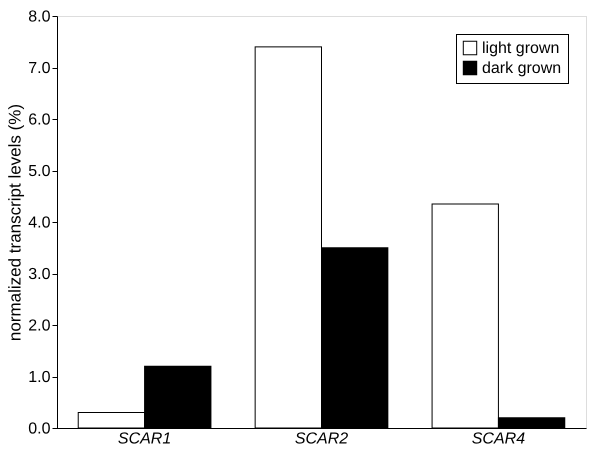  What do you see at coordinates (39, 326) in the screenshot?
I see `y-tick-label: 2.0` at bounding box center [39, 326].